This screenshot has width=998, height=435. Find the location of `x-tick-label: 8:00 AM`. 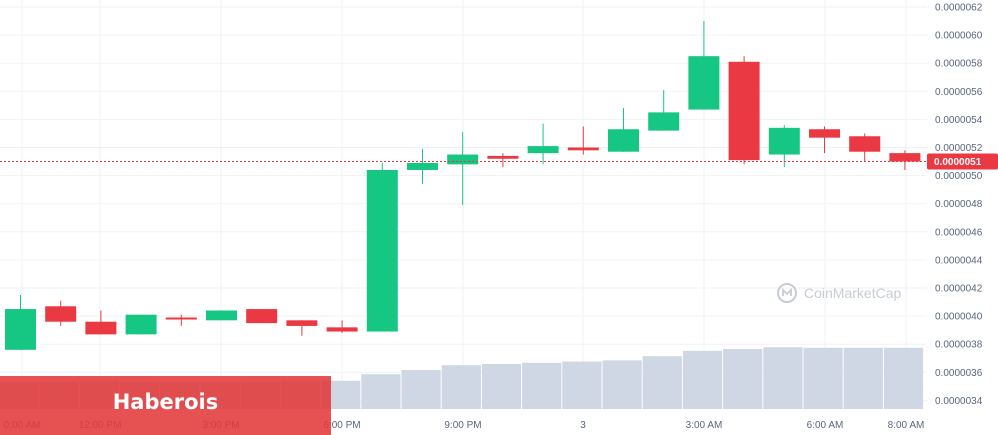

x-tick-label: 8:00 AM is located at coordinates (906, 425).